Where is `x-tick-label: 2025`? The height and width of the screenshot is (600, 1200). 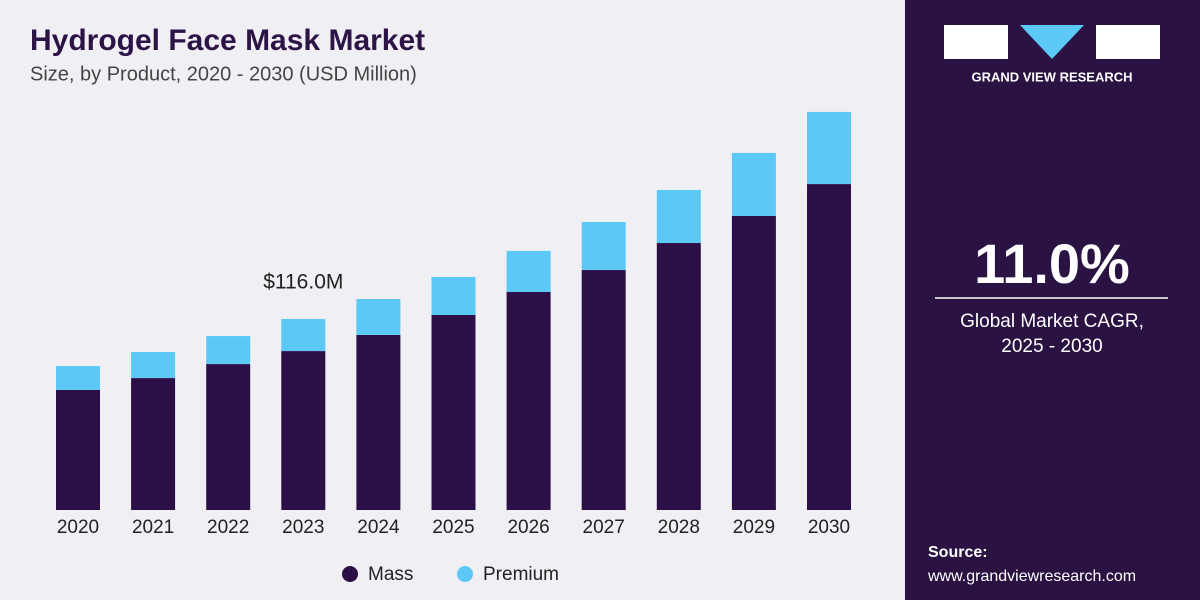
x-tick-label: 2025 is located at coordinates (453, 527).